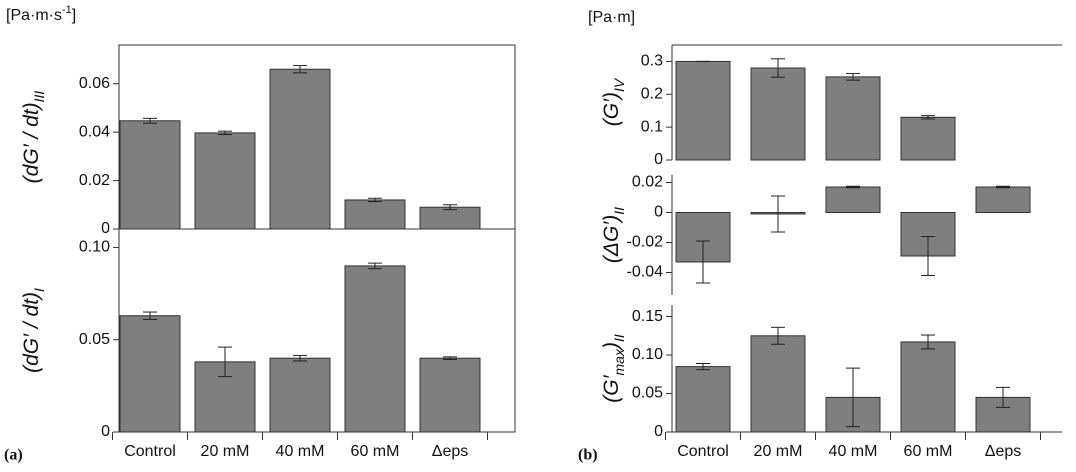 The height and width of the screenshot is (472, 1076). Describe the element at coordinates (13, 455) in the screenshot. I see `panel-label: (a)` at that location.